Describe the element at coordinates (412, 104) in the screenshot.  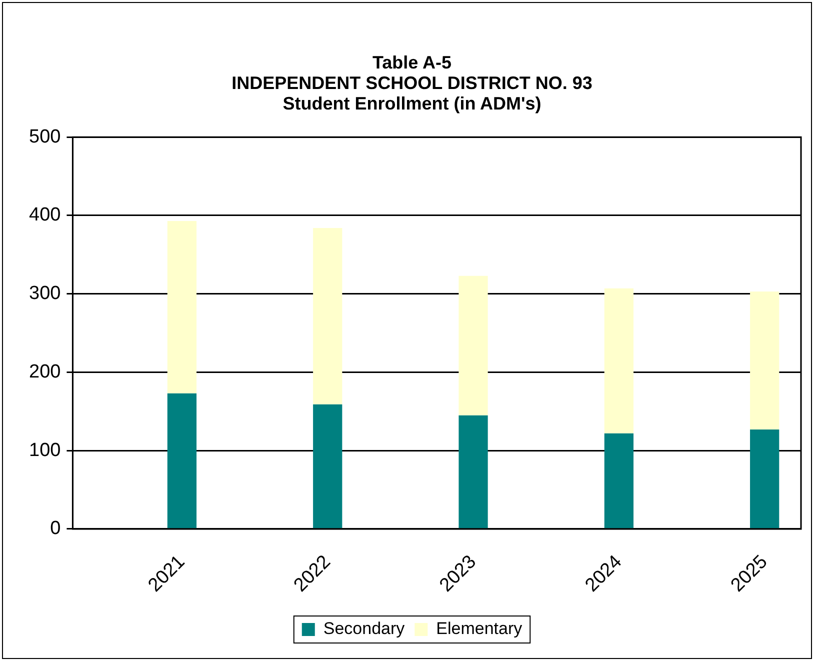
I see `text: Student Enrollment (in ADM's)` at that location.